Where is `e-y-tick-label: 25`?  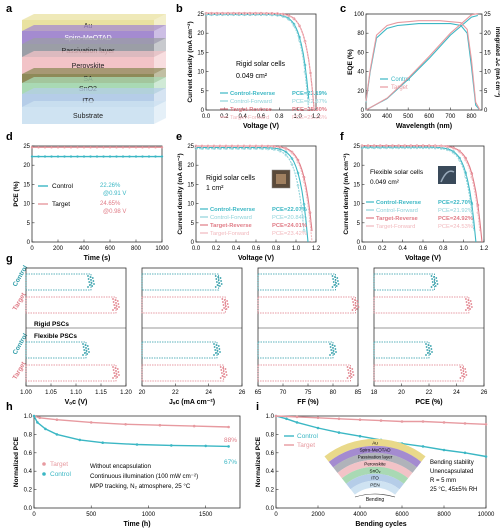 e-y-tick-label: 25 is located at coordinates (190, 147).